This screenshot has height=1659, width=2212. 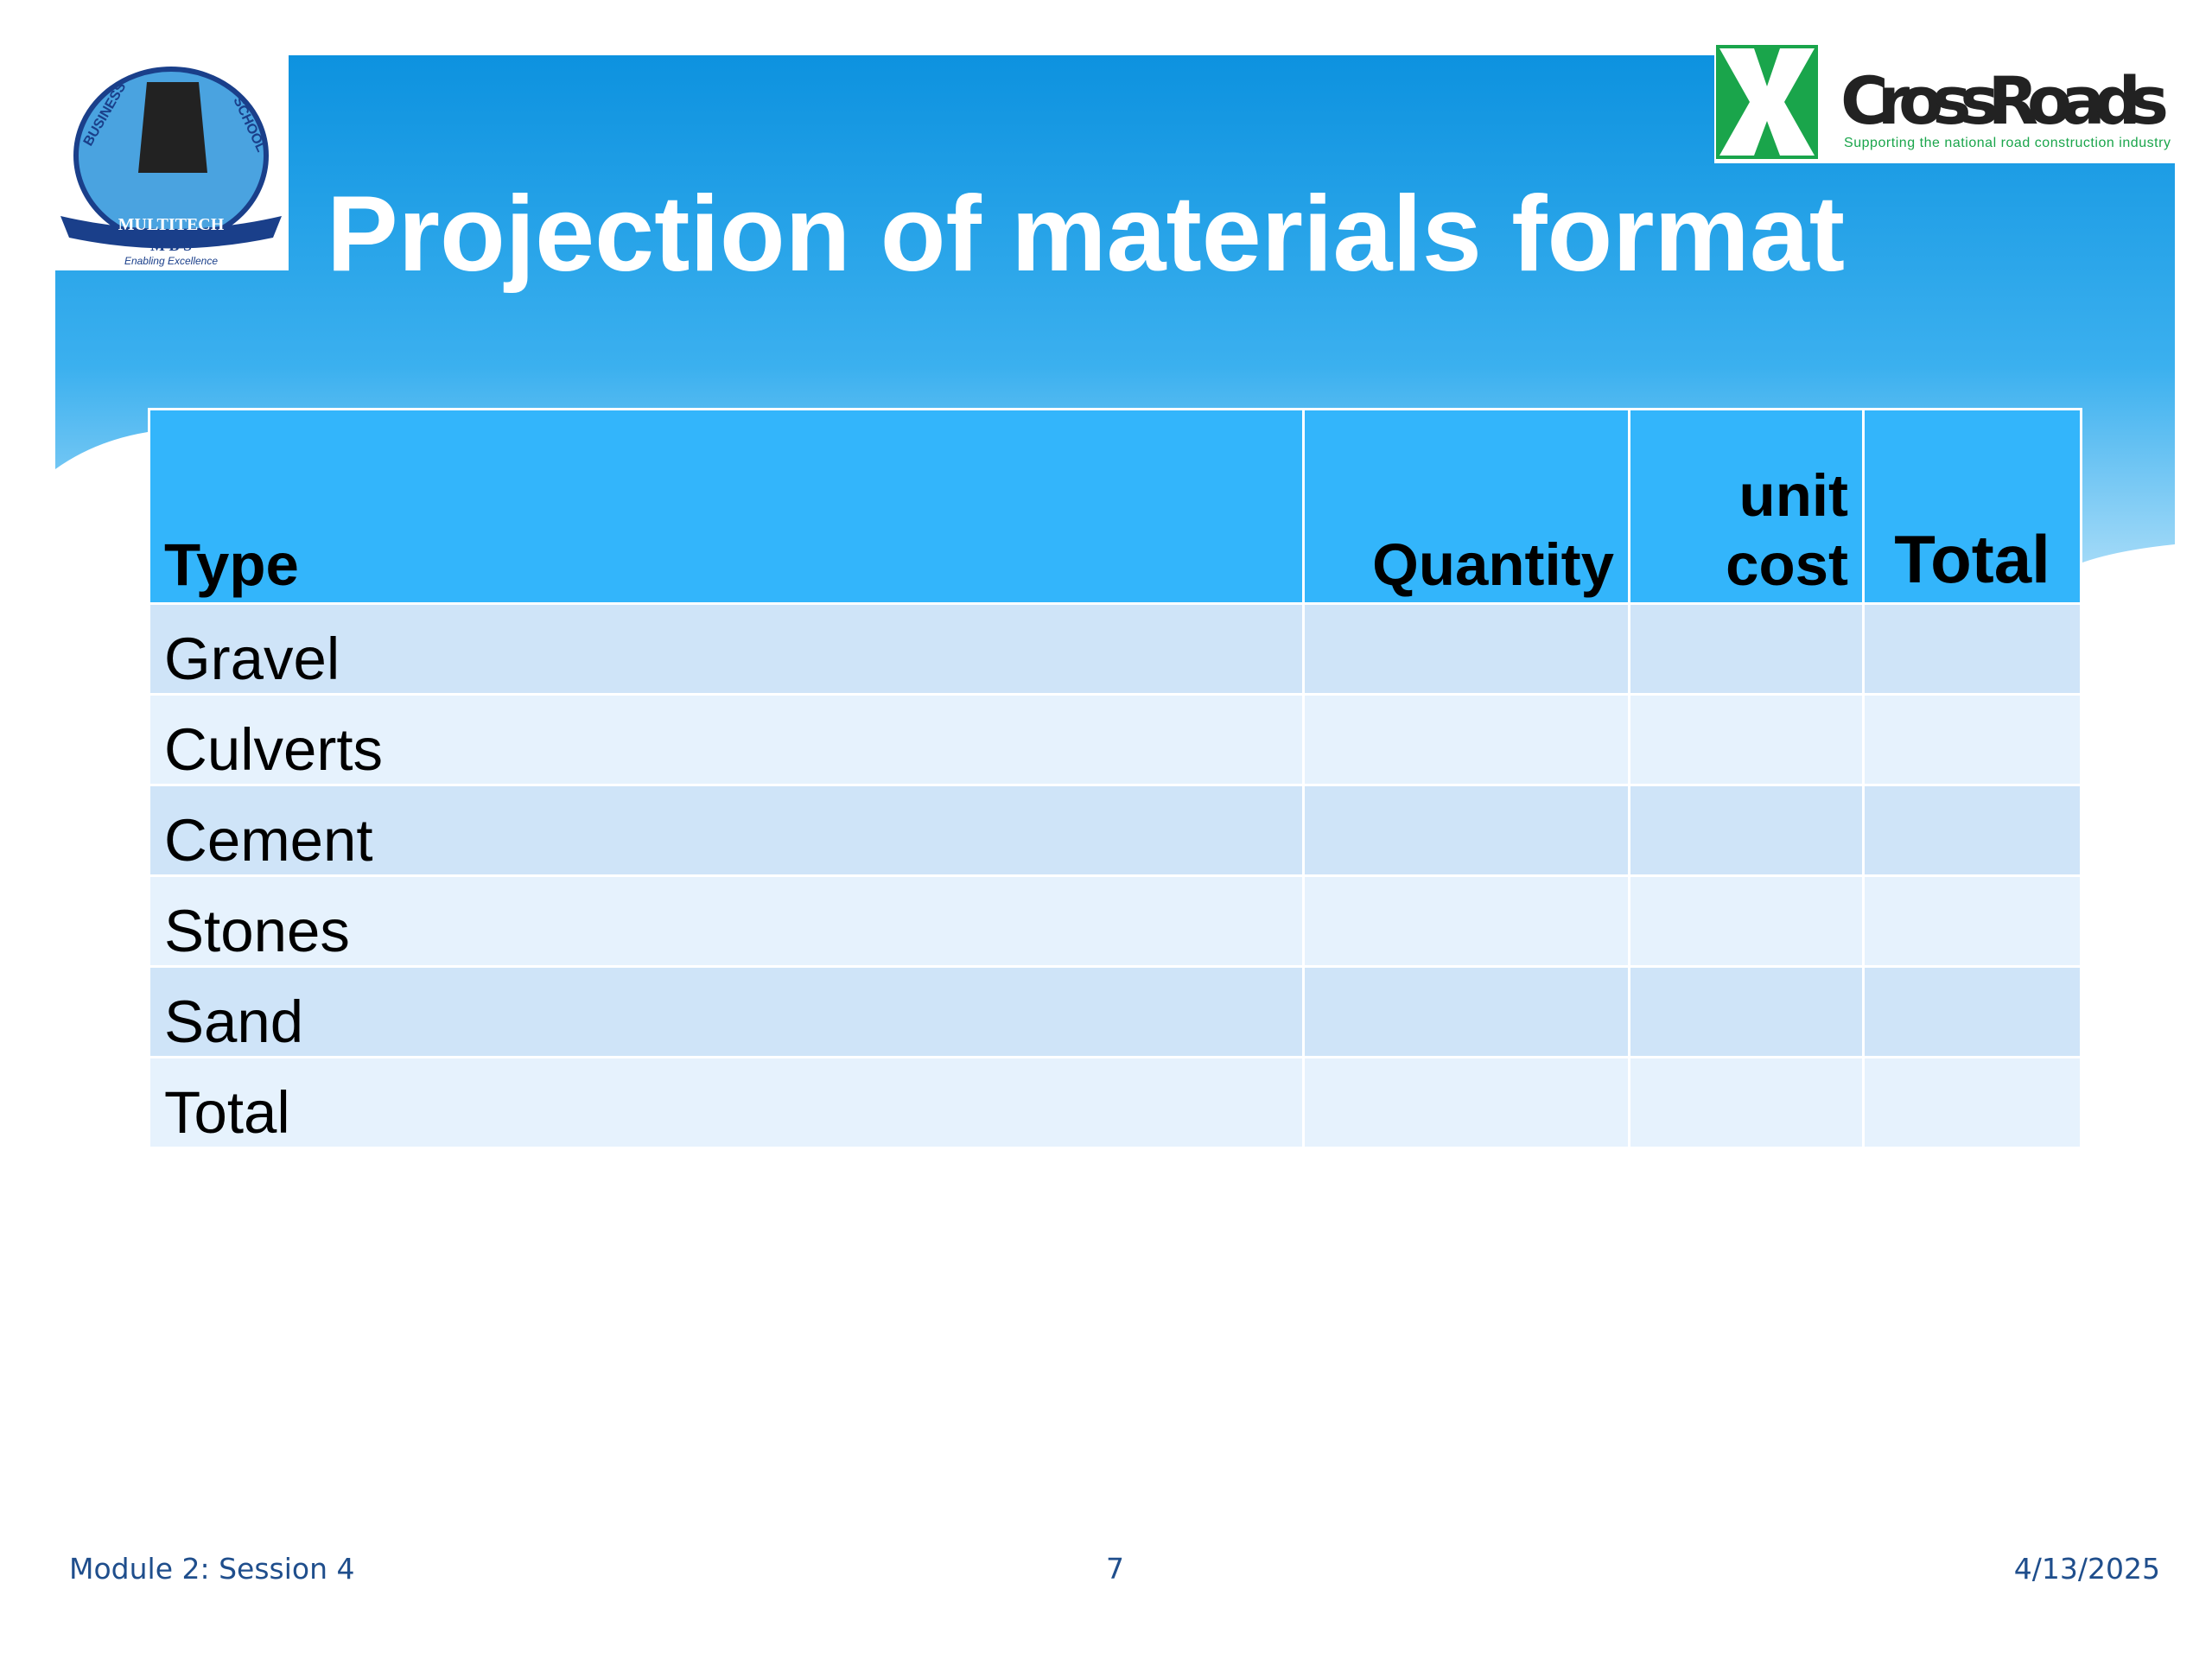 What do you see at coordinates (172, 127) in the screenshot?
I see `school-logo-figure` at bounding box center [172, 127].